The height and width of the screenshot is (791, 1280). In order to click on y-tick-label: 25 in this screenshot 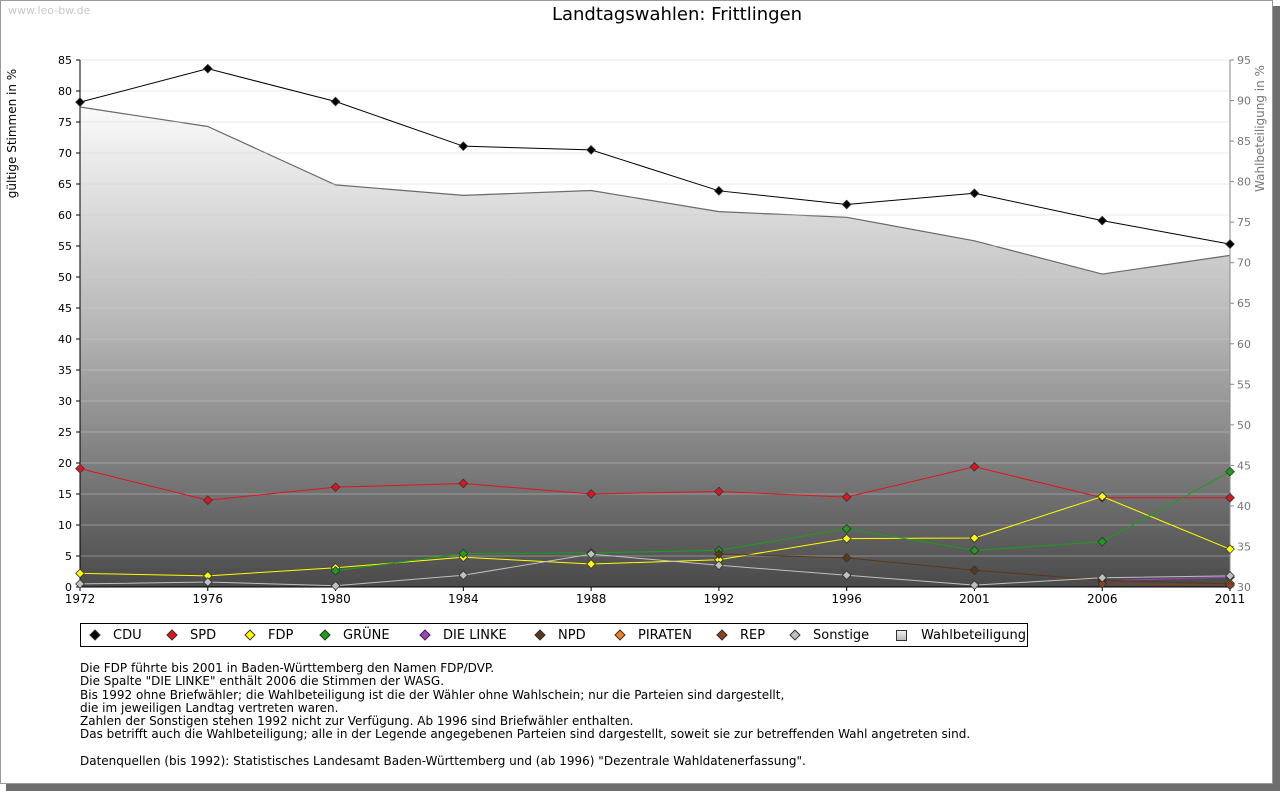, I will do `click(65, 432)`.